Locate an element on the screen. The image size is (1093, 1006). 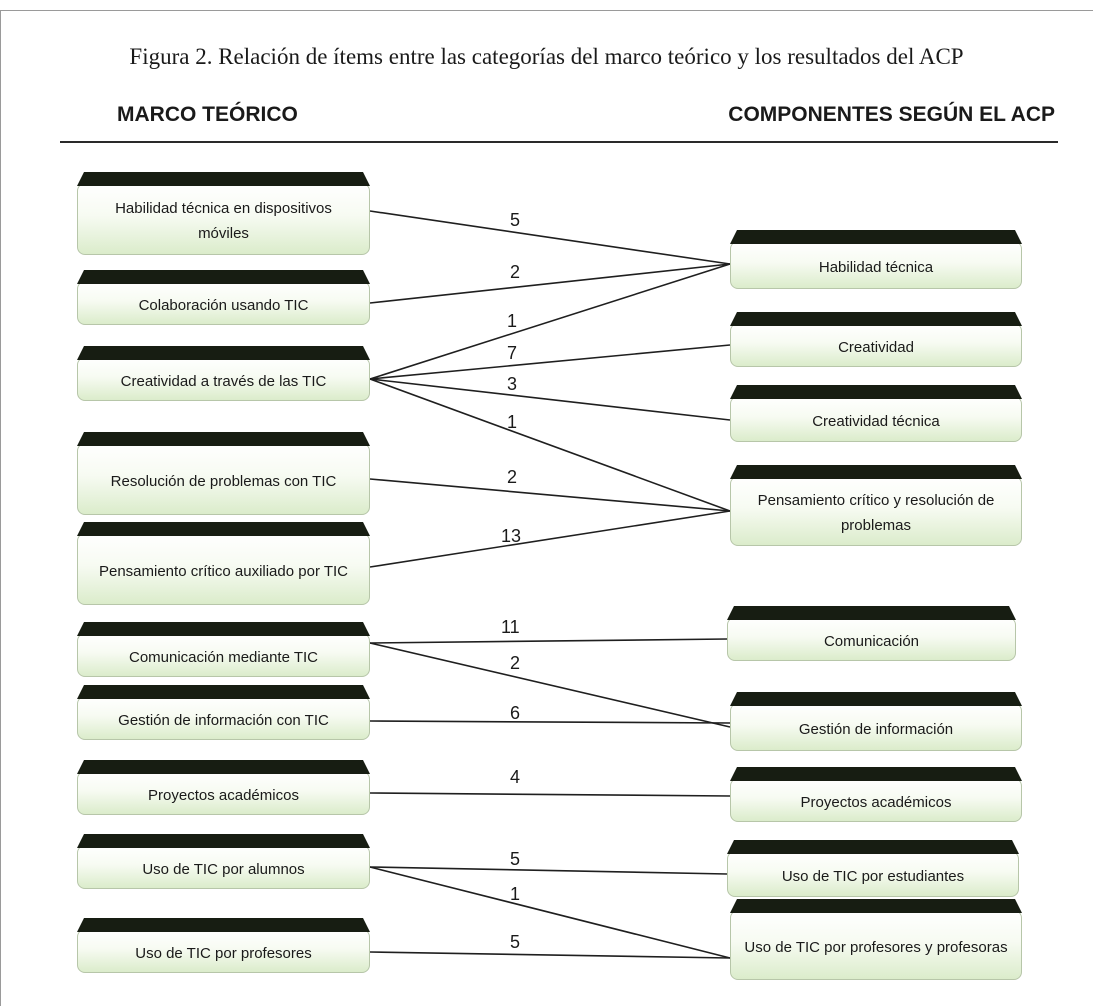
item-count-label: 4 is located at coordinates (515, 777).